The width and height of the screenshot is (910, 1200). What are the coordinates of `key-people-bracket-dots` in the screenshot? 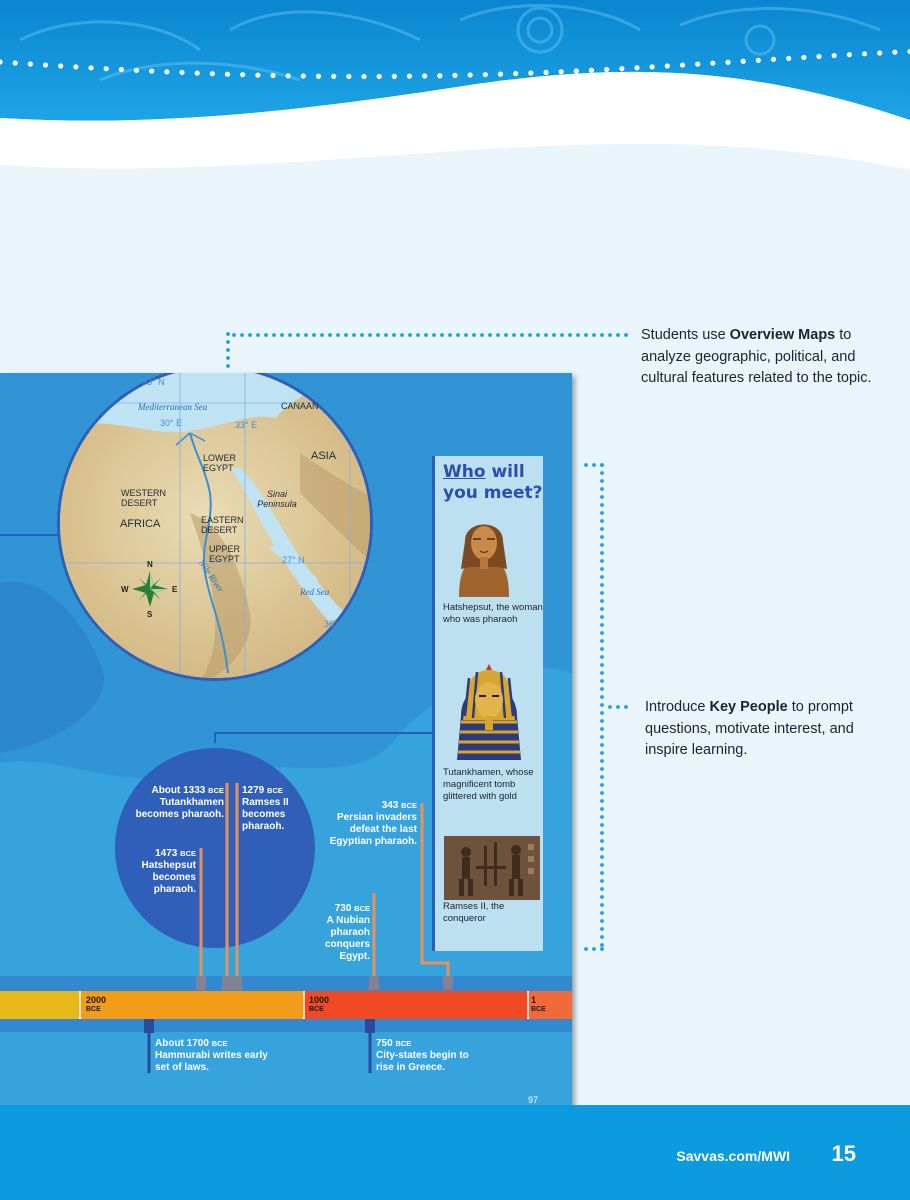 It's located at (606, 707).